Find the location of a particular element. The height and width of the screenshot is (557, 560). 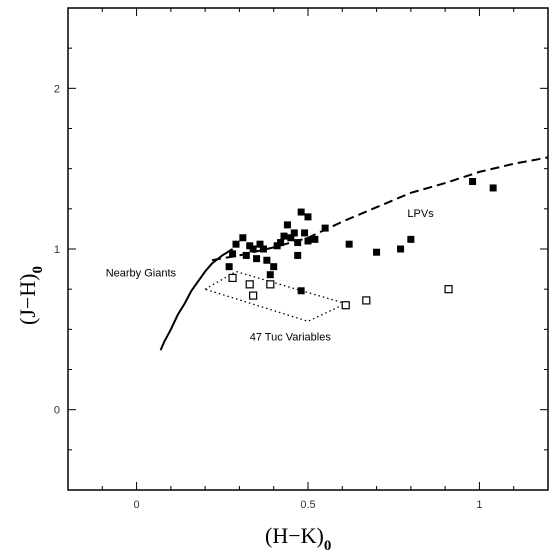

y-axis-label: (J−H)0 is located at coordinates (30, 295).